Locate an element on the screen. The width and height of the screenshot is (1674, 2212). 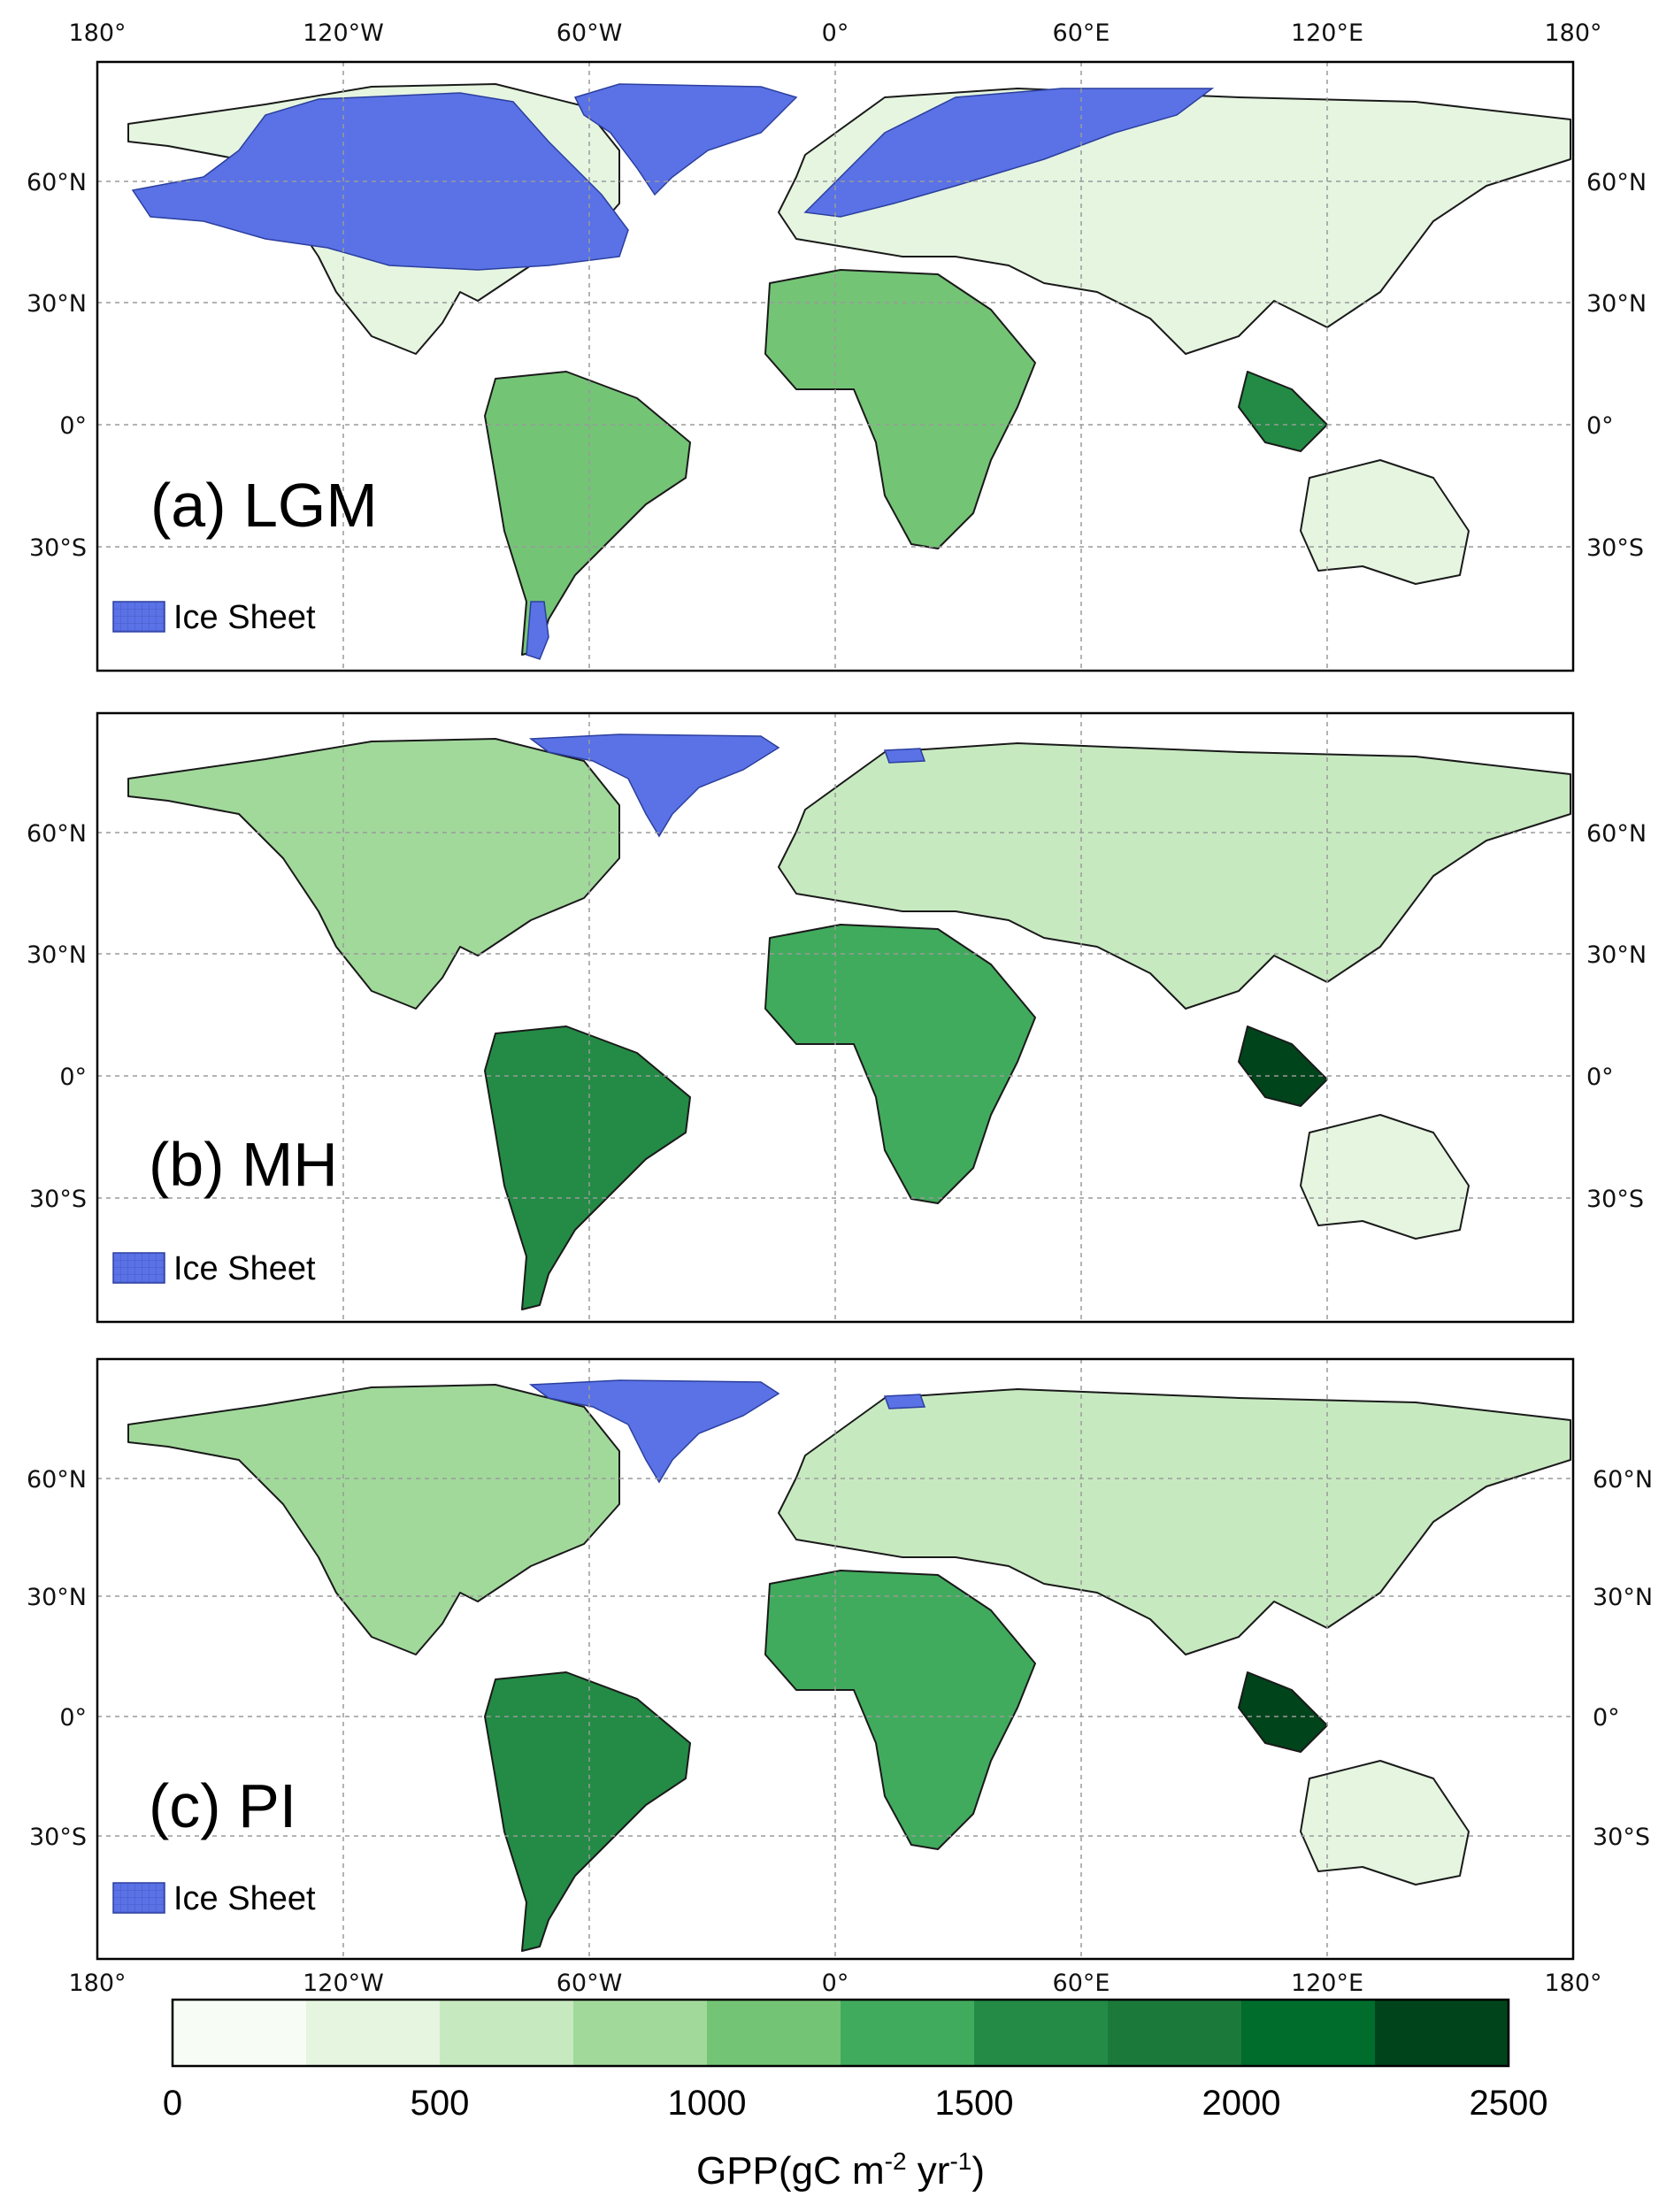
unit-prefix: GPP(gC m is located at coordinates (790, 2171).